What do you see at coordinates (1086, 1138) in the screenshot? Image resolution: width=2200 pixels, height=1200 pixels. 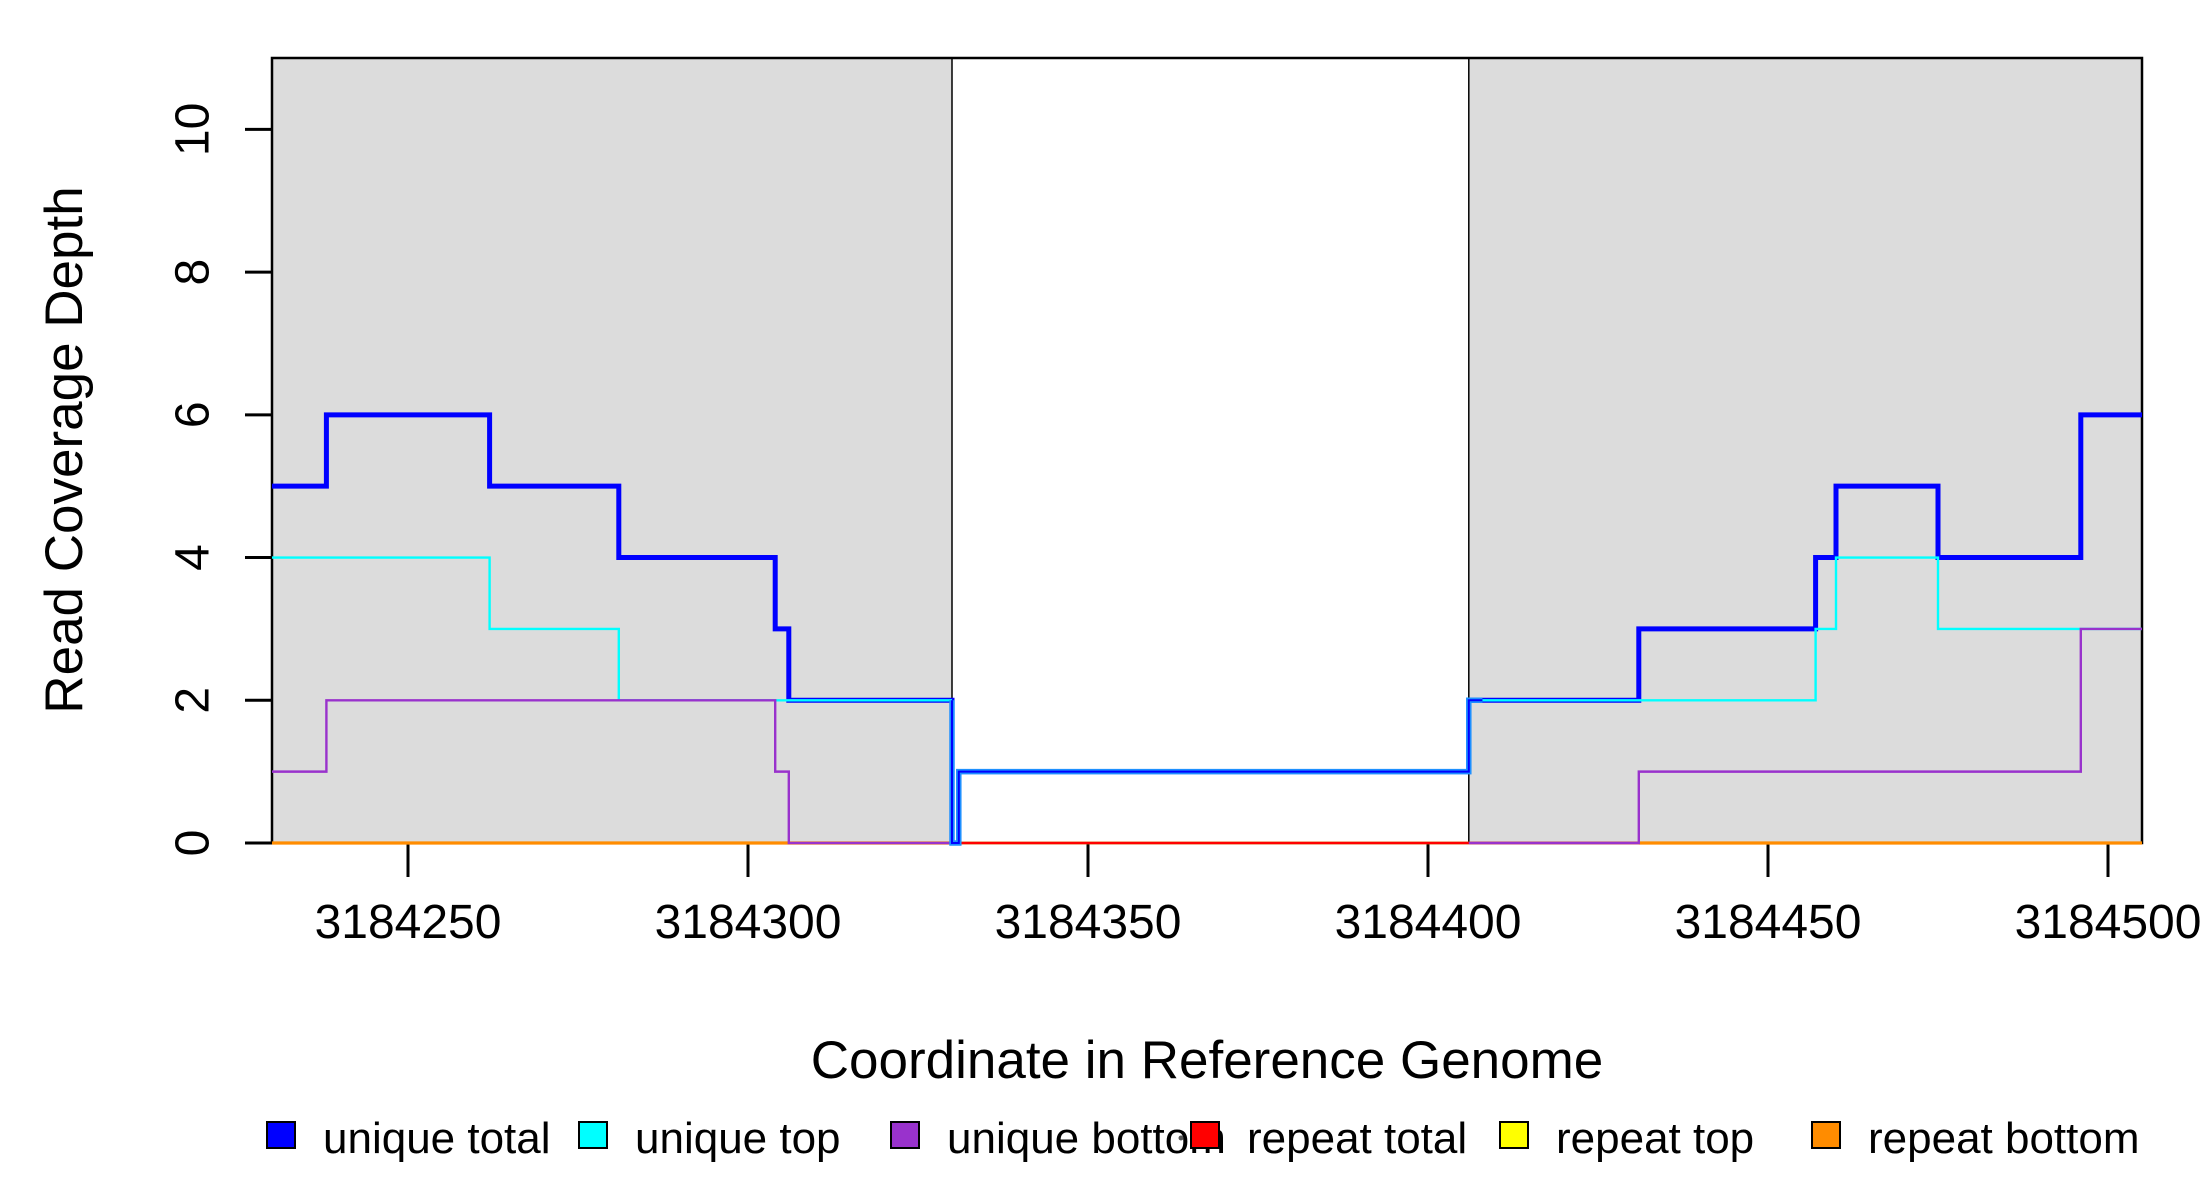 I see `legend-label-unique-bottom: unique bottom` at bounding box center [1086, 1138].